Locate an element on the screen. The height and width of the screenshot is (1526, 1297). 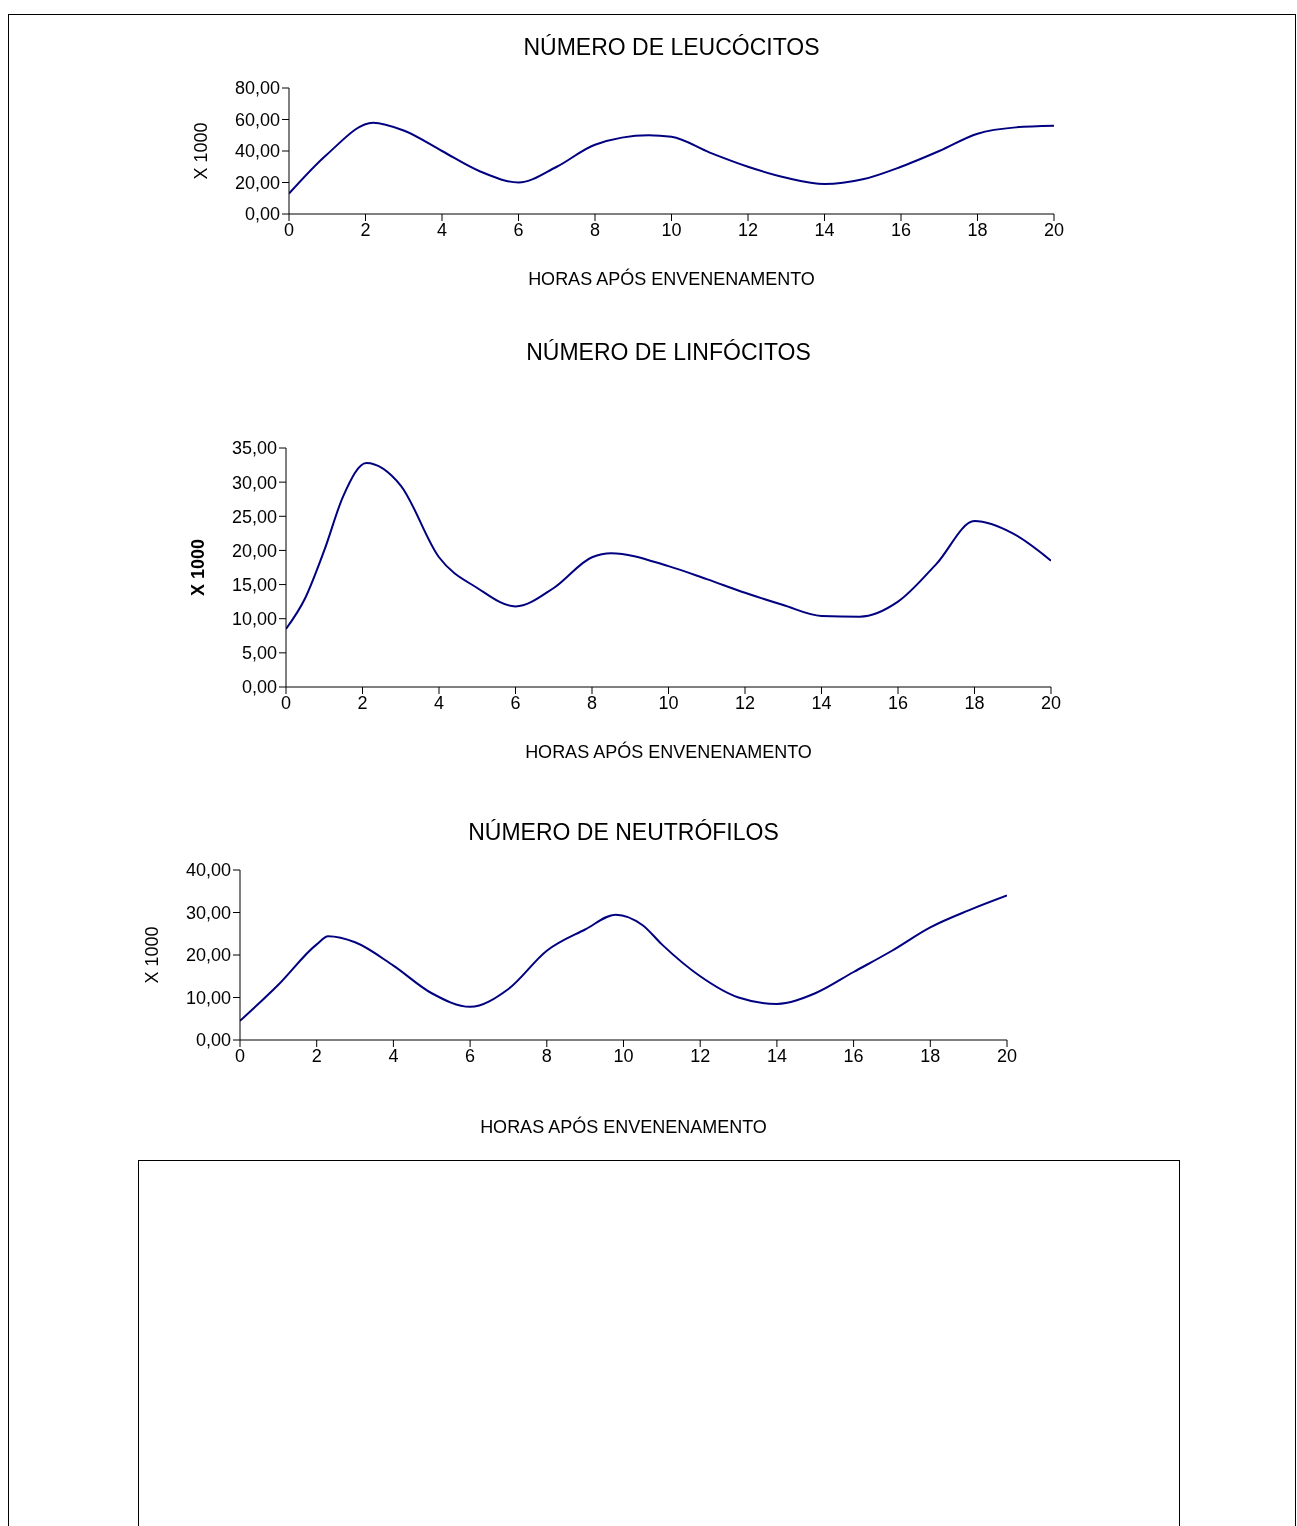
y-tick-label: 25,00 is located at coordinates (254, 516).